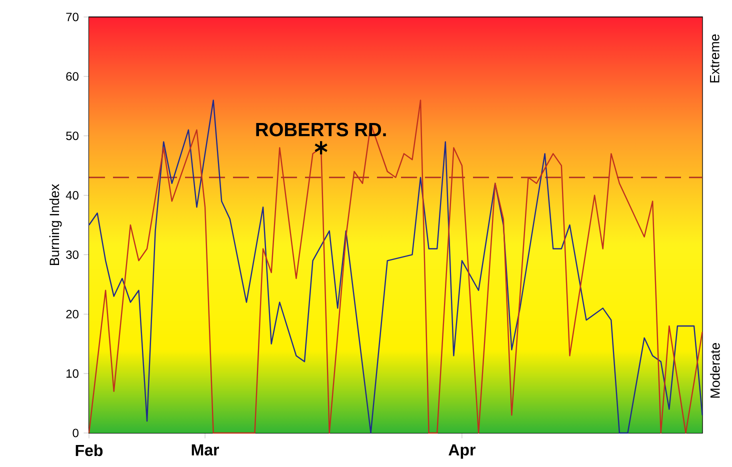 The image size is (732, 467). I want to click on y-tick-label: 70, so click(72, 17).